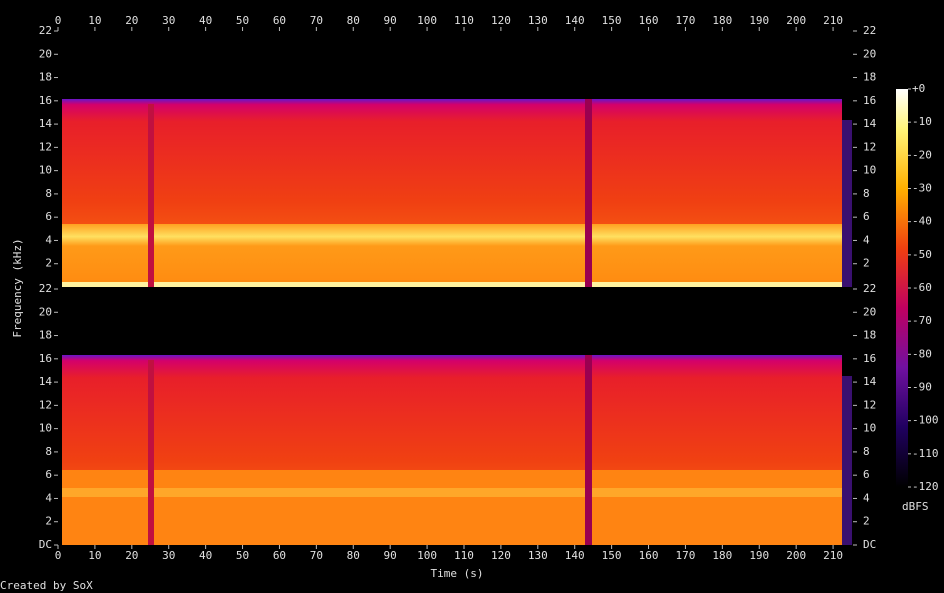 Image resolution: width=944 pixels, height=593 pixels. What do you see at coordinates (922, 353) in the screenshot?
I see `colorbar-tick-label: -80` at bounding box center [922, 353].